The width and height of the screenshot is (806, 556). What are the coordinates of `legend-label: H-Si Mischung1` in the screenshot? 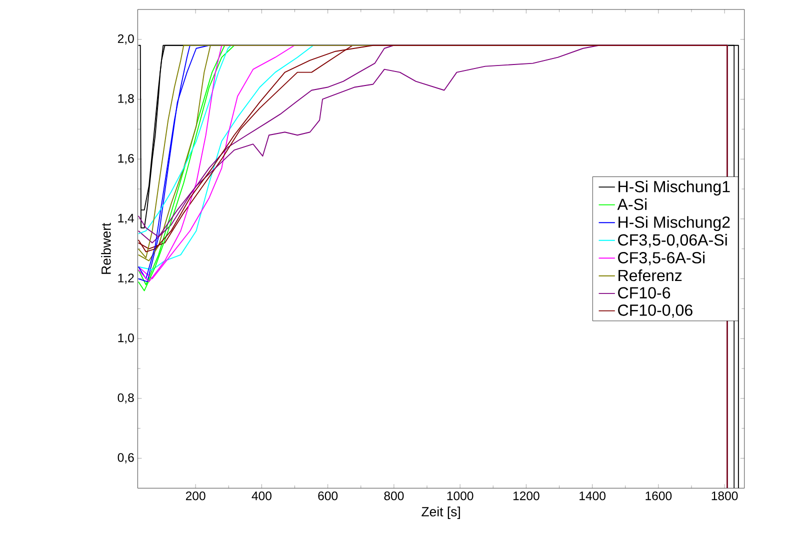 It's located at (674, 188).